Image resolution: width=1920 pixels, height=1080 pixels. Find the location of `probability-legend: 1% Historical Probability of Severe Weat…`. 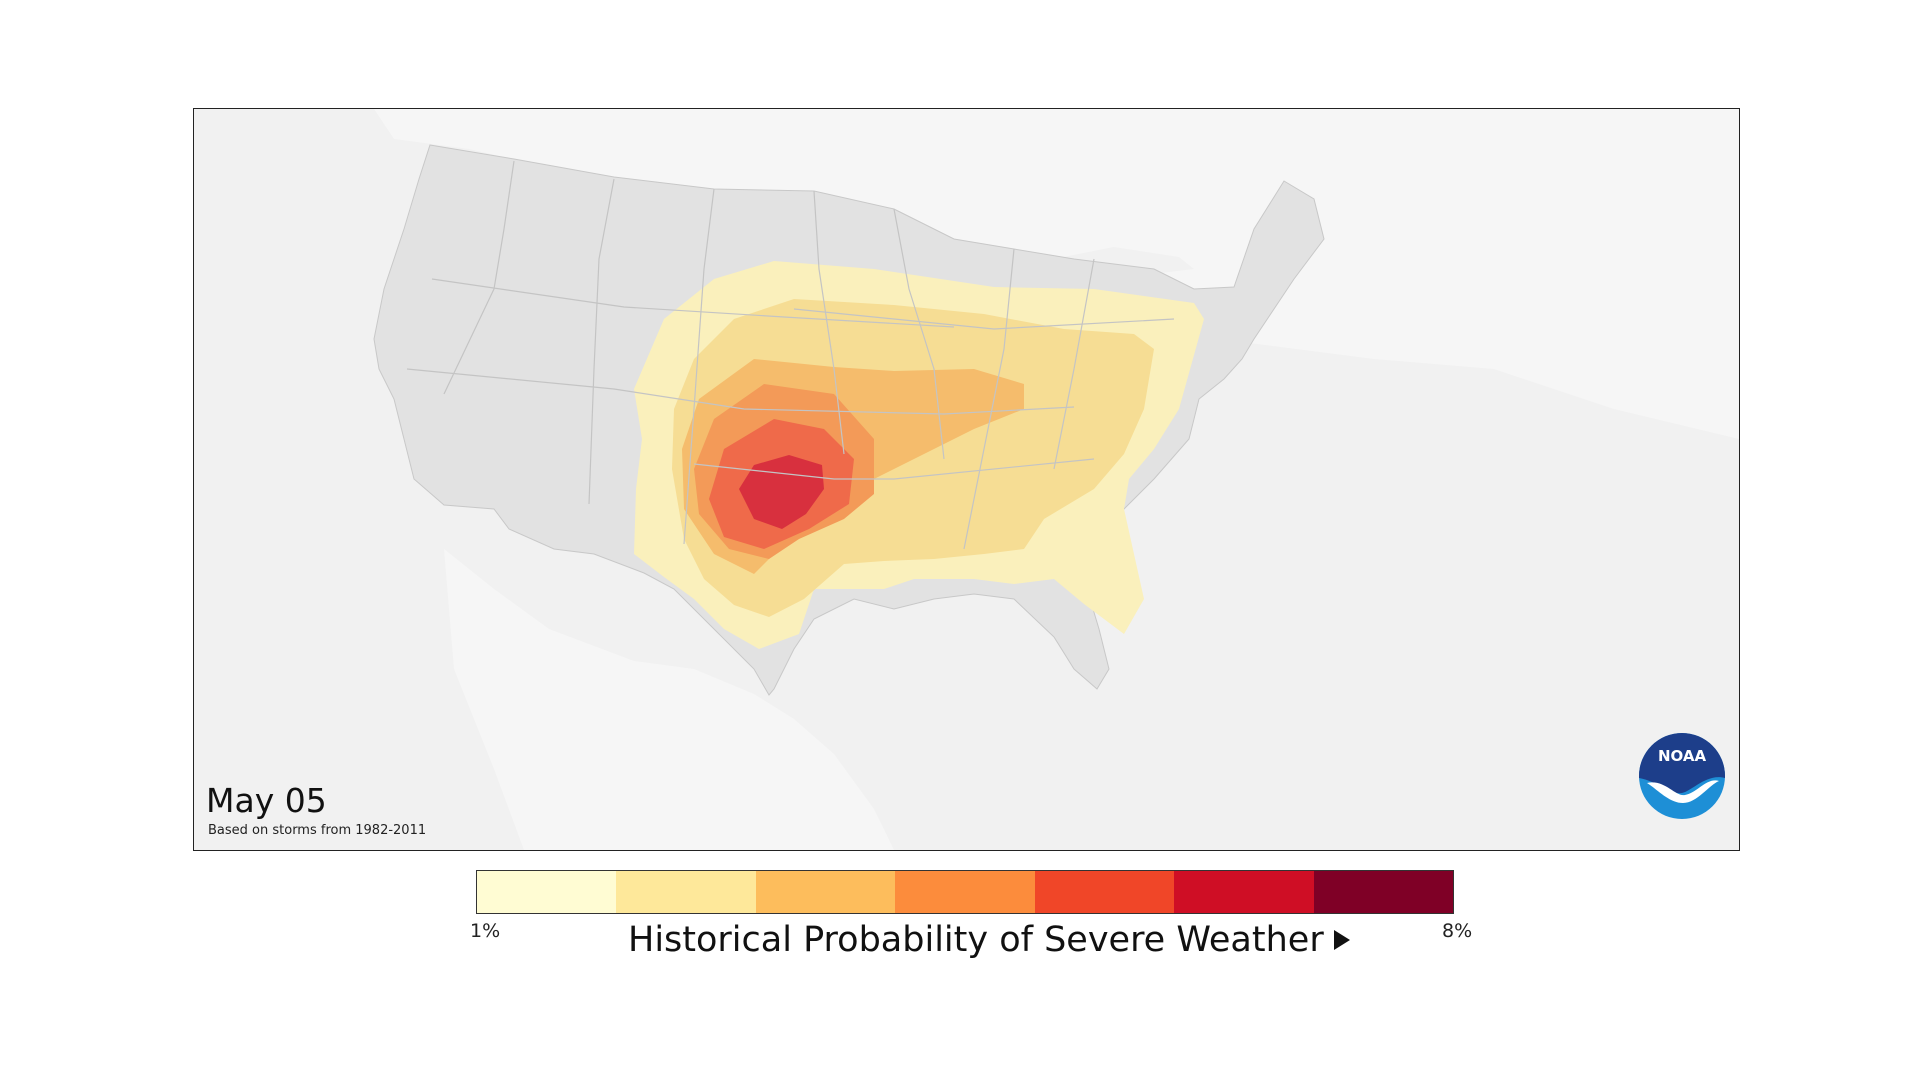

probability-legend: 1% Historical Probability of Severe Weat… is located at coordinates (971, 915).